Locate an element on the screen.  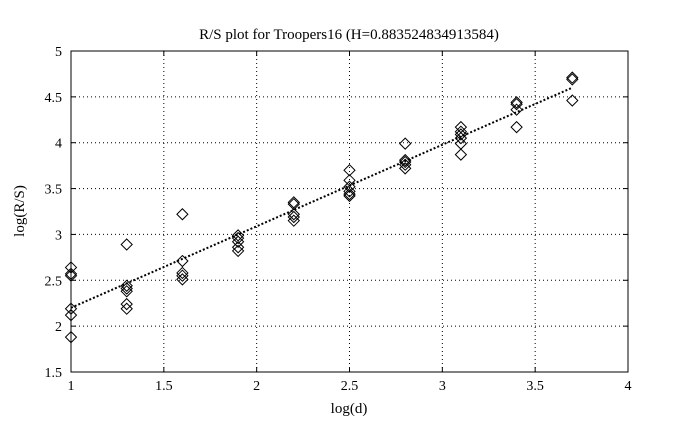
x-tick-label: 2.5 is located at coordinates (350, 386).